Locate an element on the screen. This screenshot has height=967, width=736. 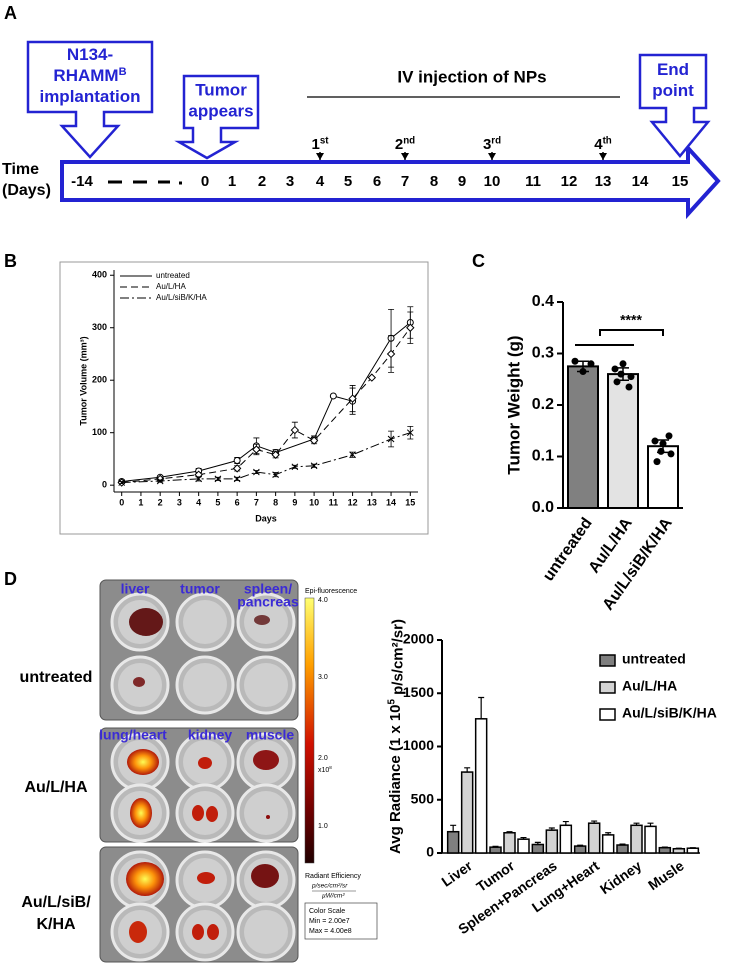
day-label: 1 is located at coordinates (232, 181).